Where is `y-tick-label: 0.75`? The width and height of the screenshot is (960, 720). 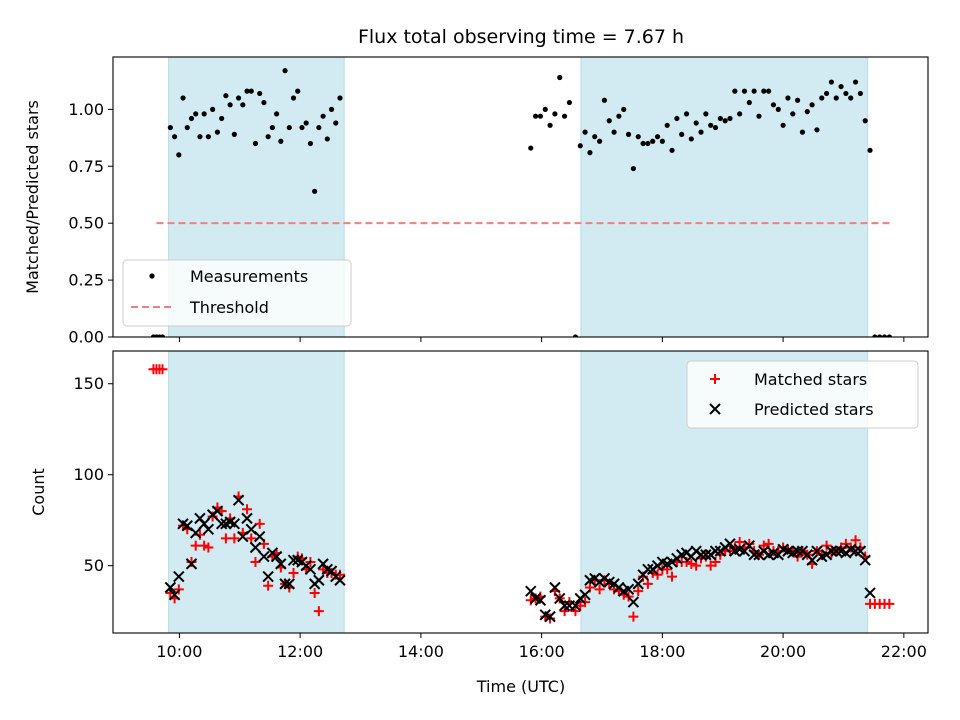
y-tick-label: 0.75 is located at coordinates (86, 166).